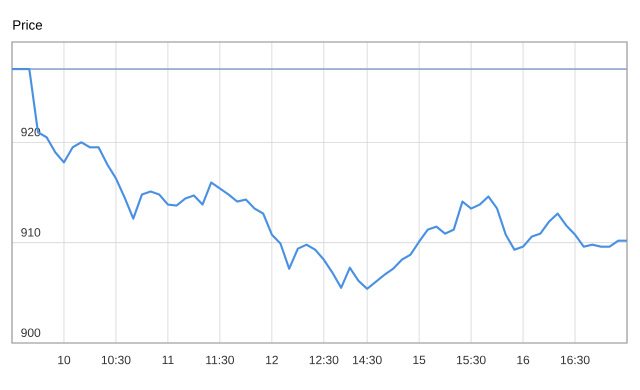  I want to click on x-tick-label: 14:30, so click(367, 360).